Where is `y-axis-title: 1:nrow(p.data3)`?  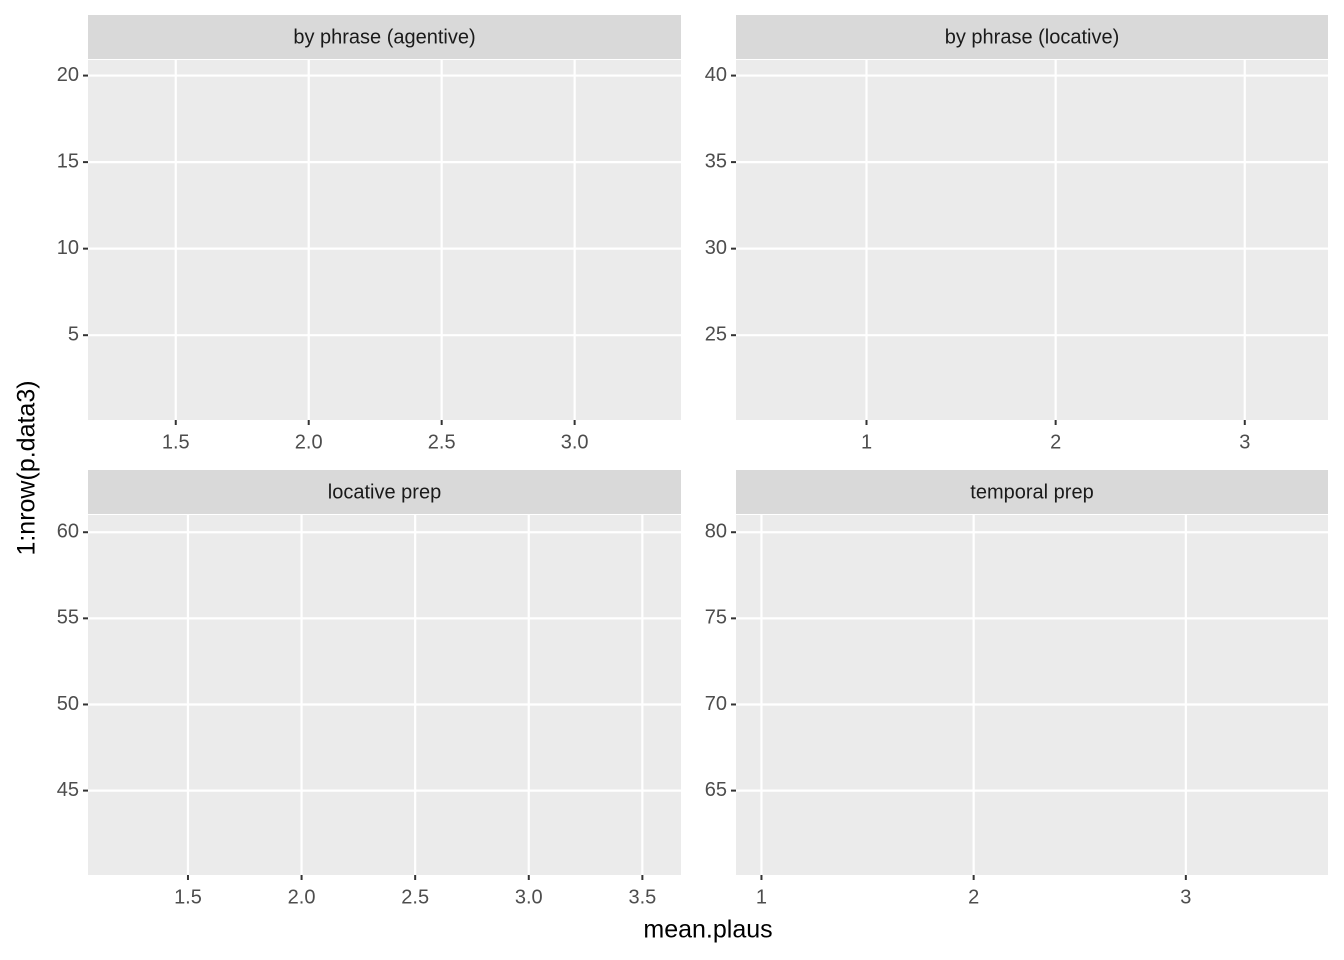 y-axis-title: 1:nrow(p.data3) is located at coordinates (27, 467).